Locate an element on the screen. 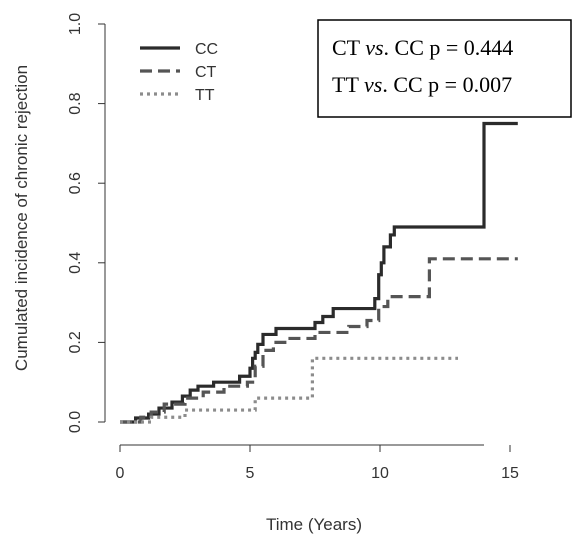  x-tick-label: 0 is located at coordinates (120, 473).